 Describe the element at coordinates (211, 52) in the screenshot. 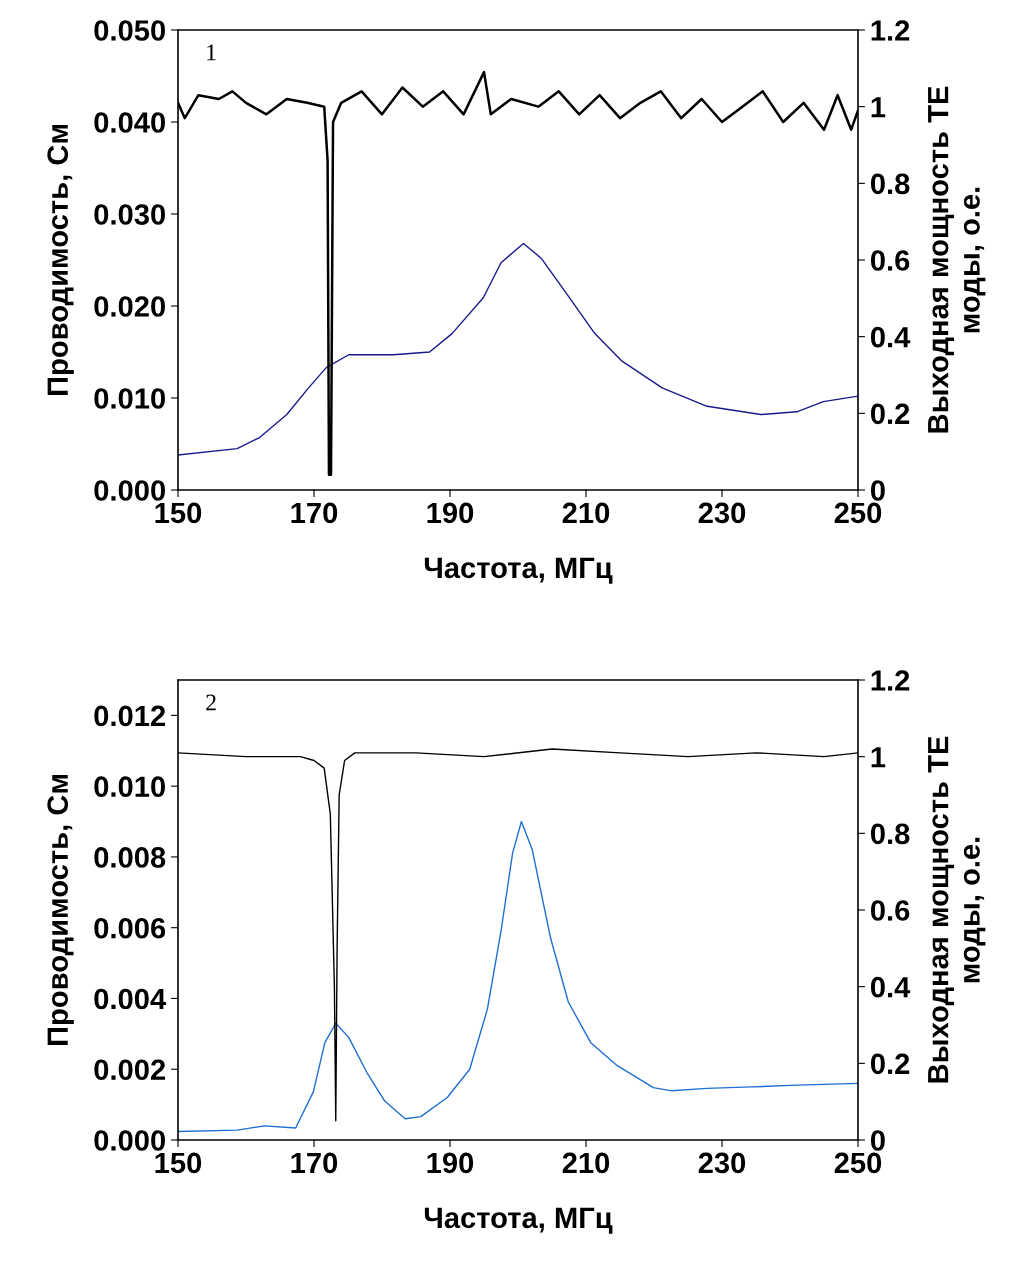

I see `annotation: 1` at that location.